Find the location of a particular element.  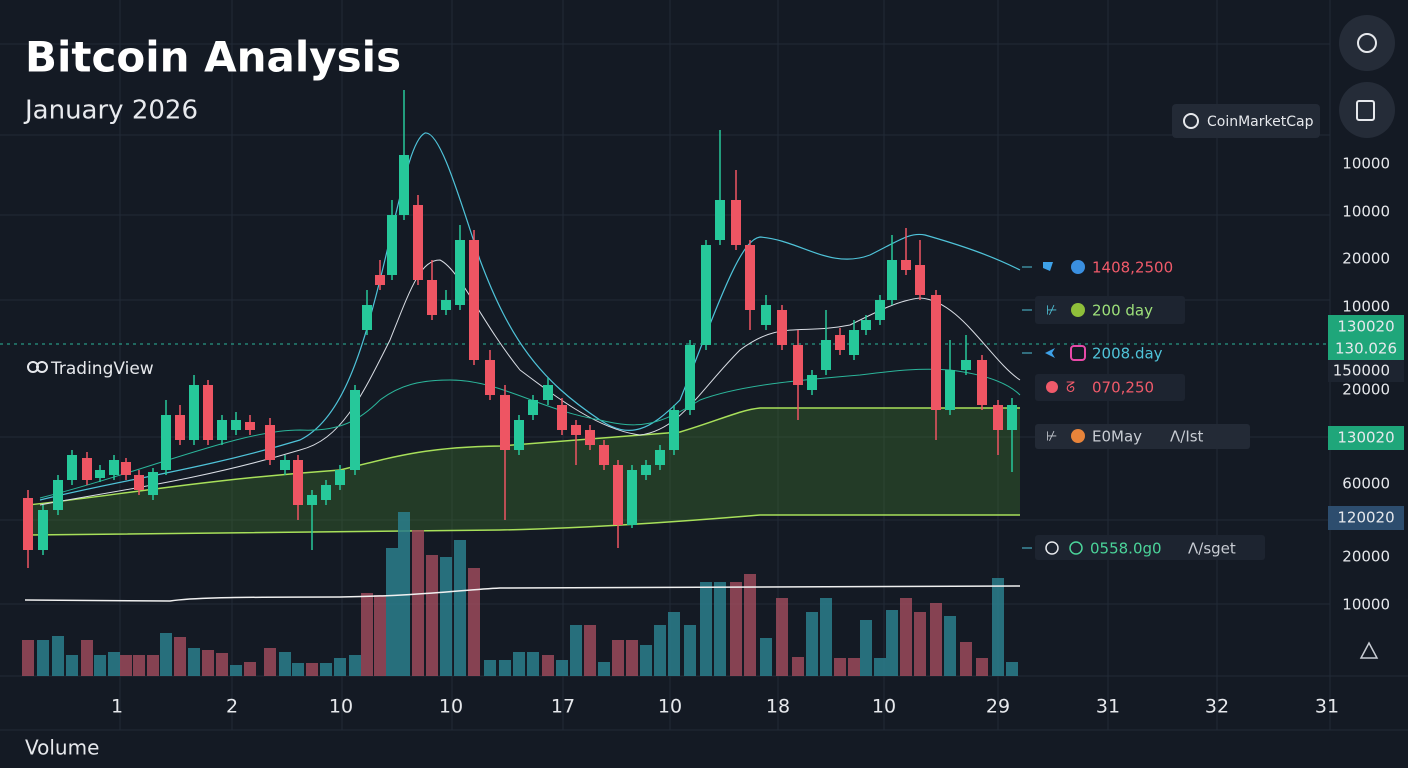

y-label: 60000 is located at coordinates (1366, 484).